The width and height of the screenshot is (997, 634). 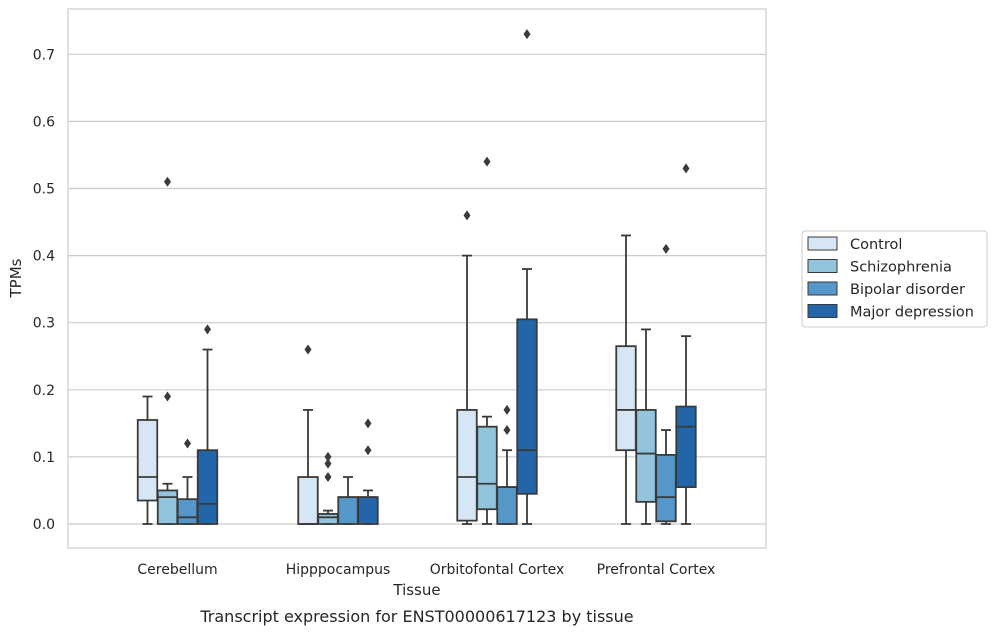 I want to click on x-tick-label: Hipppocampus, so click(x=338, y=570).